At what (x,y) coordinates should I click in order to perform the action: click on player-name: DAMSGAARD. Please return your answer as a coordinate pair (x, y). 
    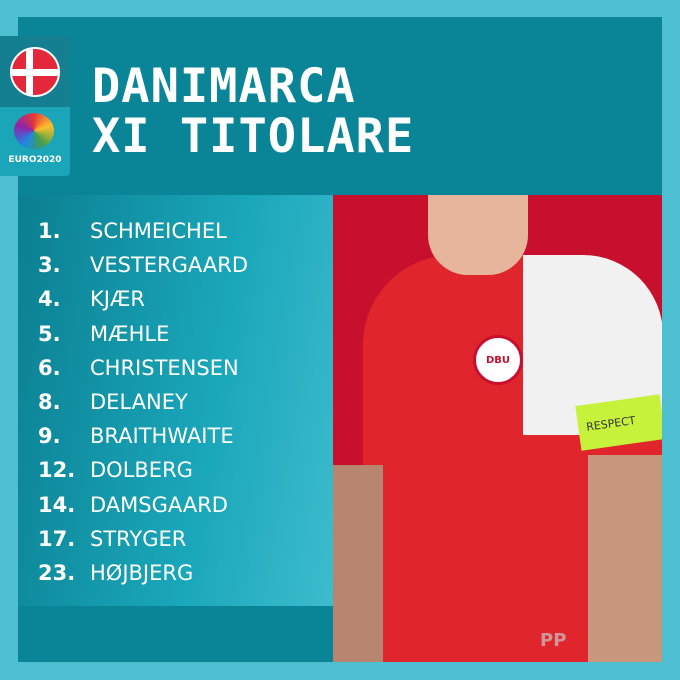
    Looking at the image, I should click on (159, 504).